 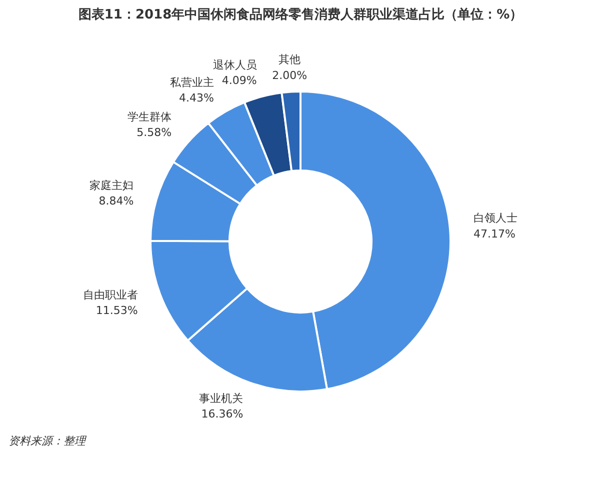 What do you see at coordinates (116, 201) in the screenshot?
I see `data-label: 8.84%` at bounding box center [116, 201].